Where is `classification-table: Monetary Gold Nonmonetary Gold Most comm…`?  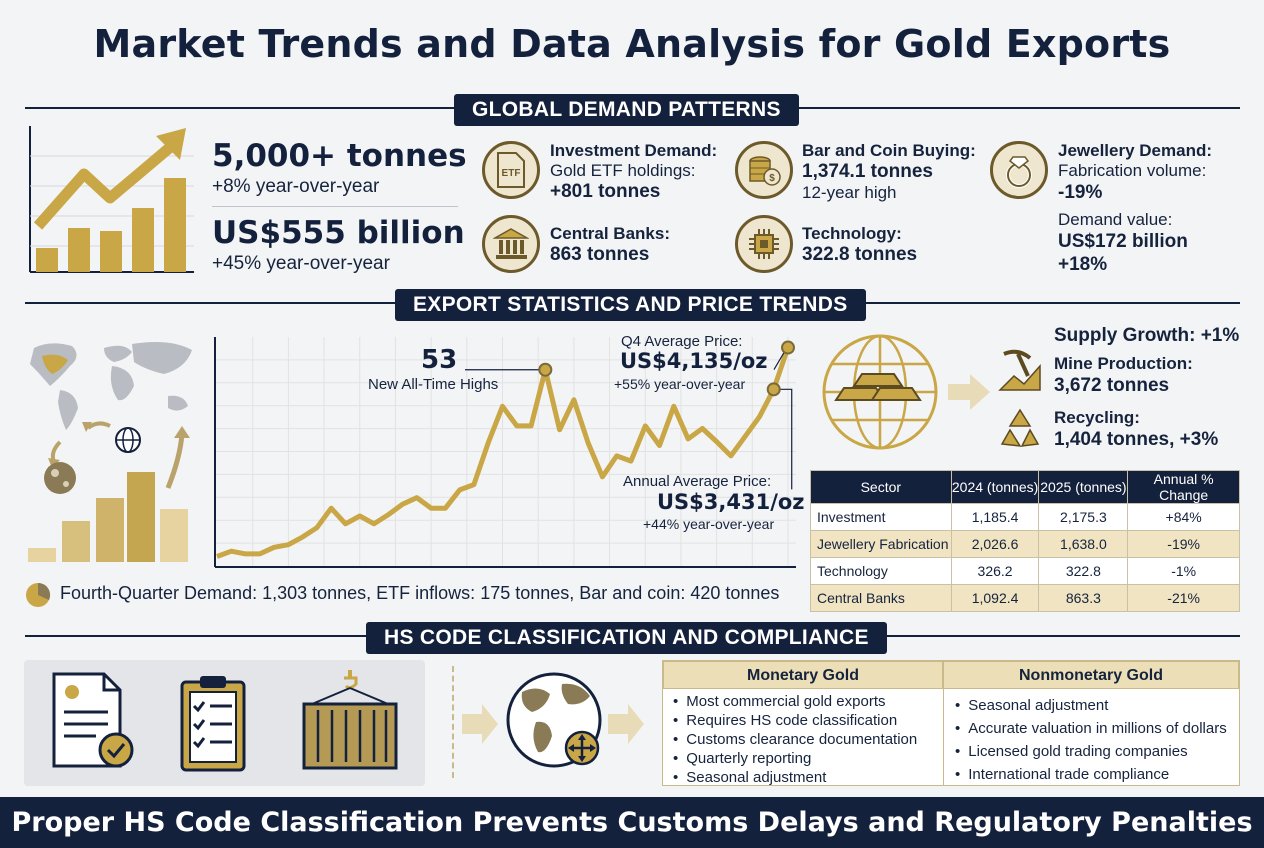
classification-table: Monetary Gold Nonmonetary Gold Most comm… is located at coordinates (951, 723).